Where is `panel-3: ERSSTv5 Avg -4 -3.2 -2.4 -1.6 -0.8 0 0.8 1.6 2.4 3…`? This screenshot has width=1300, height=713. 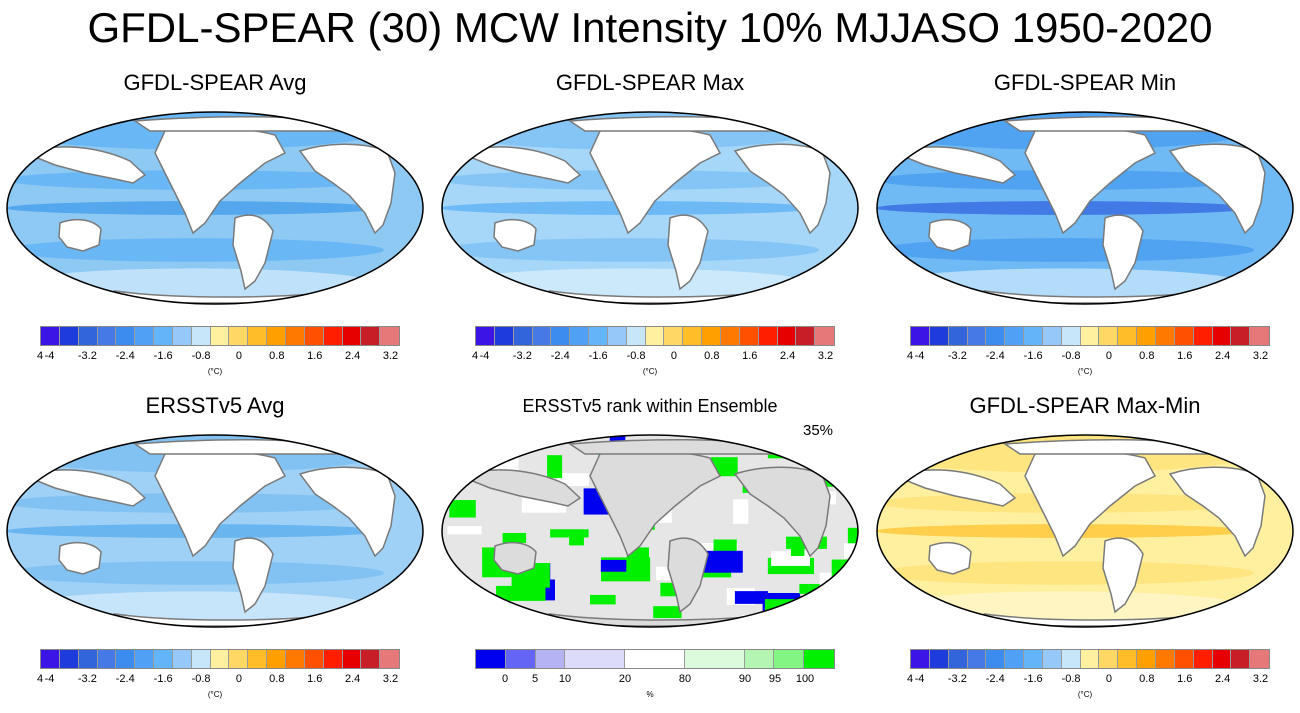
panel-3: ERSSTv5 Avg -4 -3.2 -2.4 -1.6 -0.8 0 0.8 1.6 2.4 3… is located at coordinates (215, 553).